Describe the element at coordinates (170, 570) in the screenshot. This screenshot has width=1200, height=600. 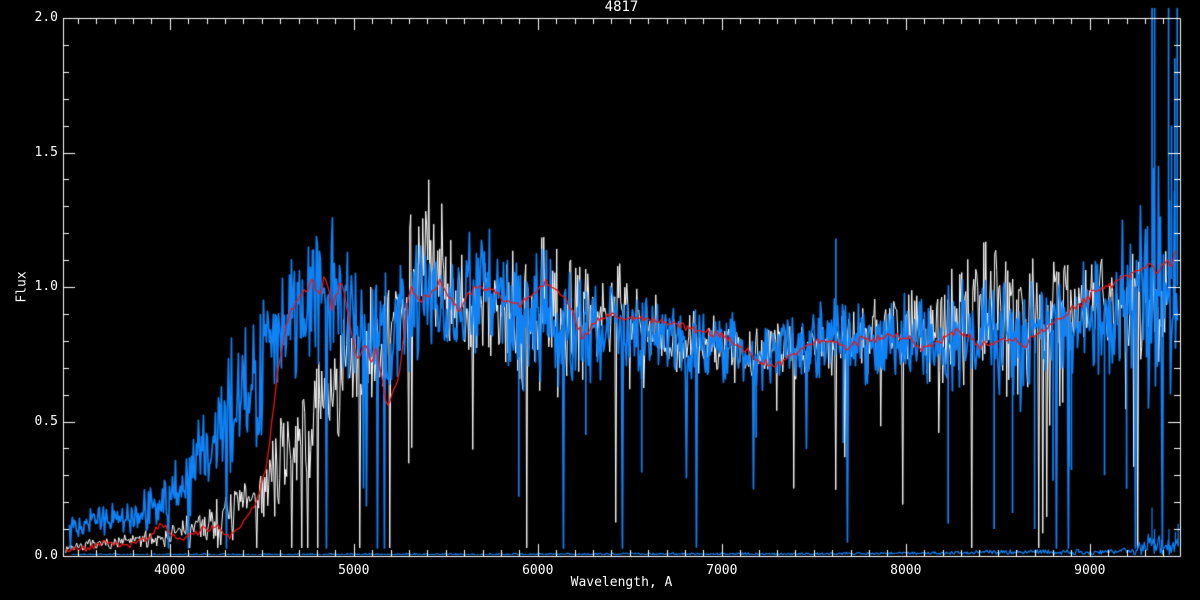
I see `x-tick-label: 4000` at that location.